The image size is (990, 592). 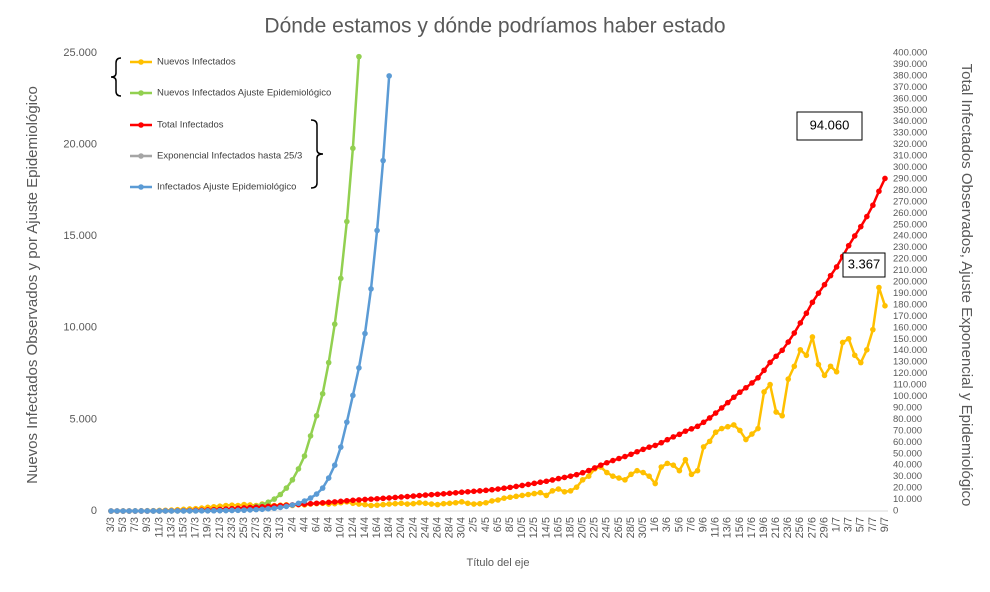 I want to click on y-tick-label: 0, so click(x=94, y=511).